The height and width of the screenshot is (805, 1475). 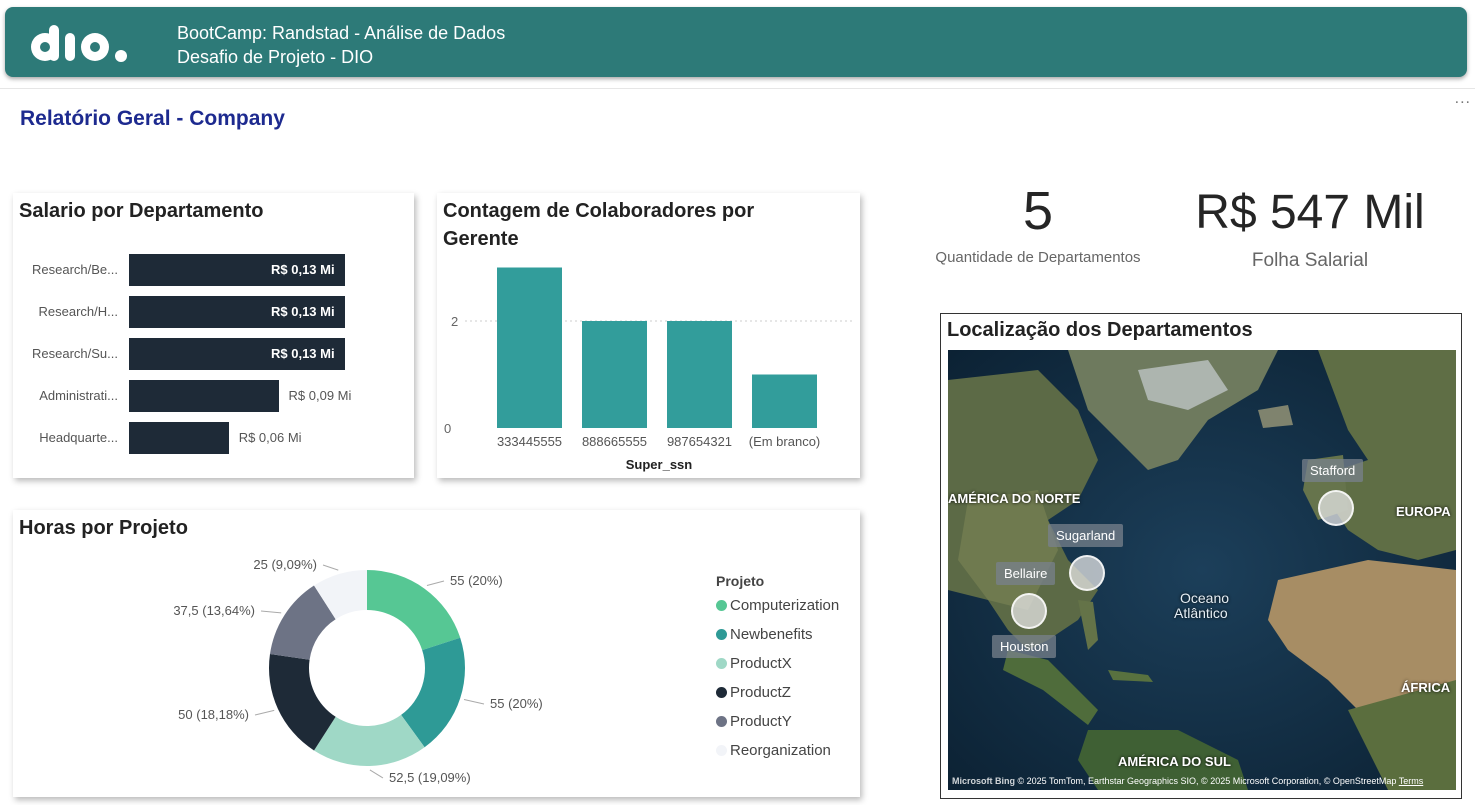 What do you see at coordinates (983, 781) in the screenshot?
I see `microsoft-bing-logo: Microsoft Bing` at bounding box center [983, 781].